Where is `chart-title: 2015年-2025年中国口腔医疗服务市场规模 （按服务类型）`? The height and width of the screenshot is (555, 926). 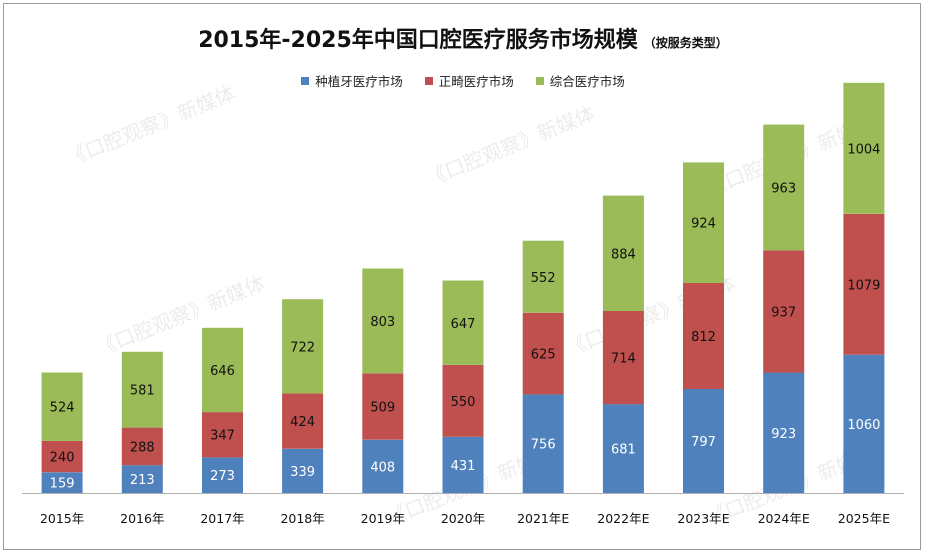 chart-title: 2015年-2025年中国口腔医疗服务市场规模 （按服务类型） is located at coordinates (463, 38).